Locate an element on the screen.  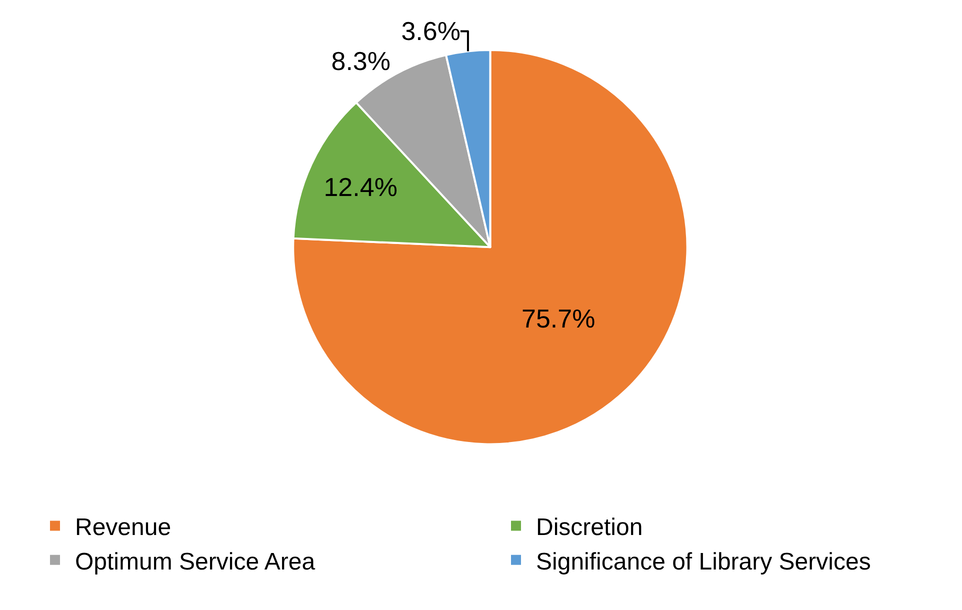
data-label: 75.7% is located at coordinates (558, 318).